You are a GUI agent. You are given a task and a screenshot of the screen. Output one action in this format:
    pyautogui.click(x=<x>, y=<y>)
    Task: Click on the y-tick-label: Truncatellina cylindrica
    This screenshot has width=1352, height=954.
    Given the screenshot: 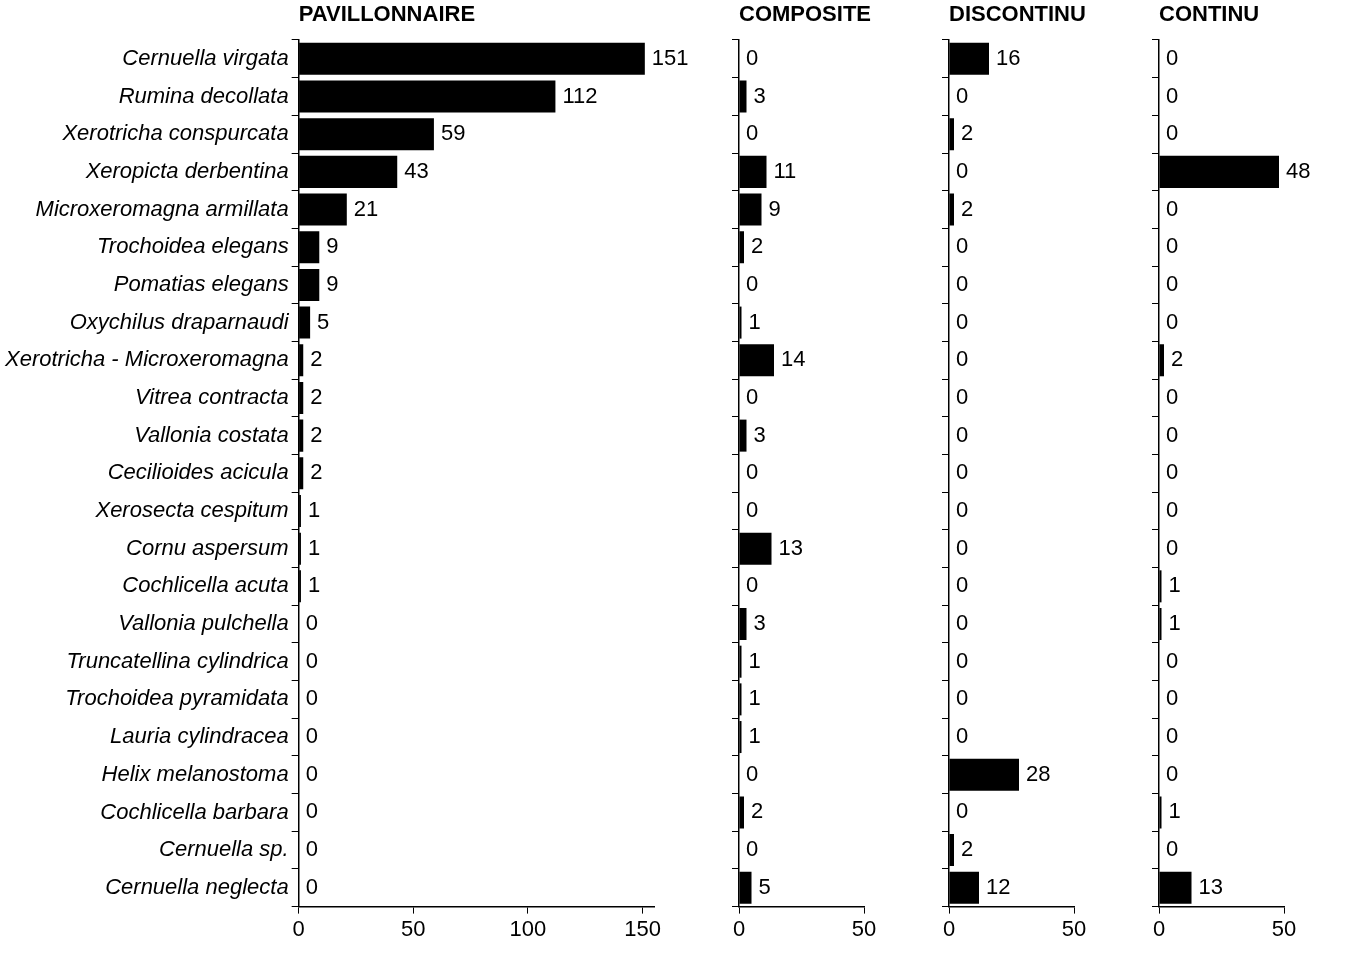 What is the action you would take?
    pyautogui.click(x=177, y=660)
    